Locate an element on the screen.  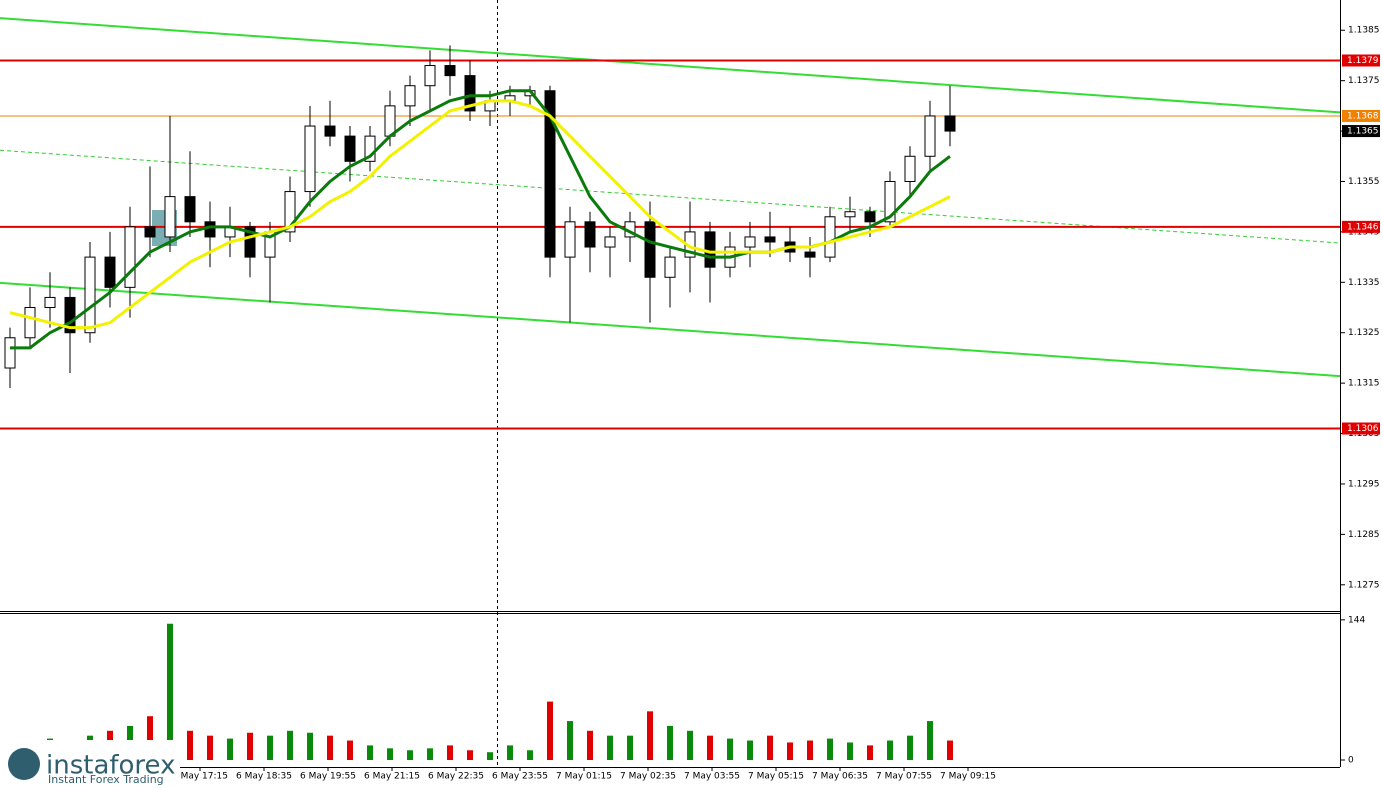
logo-tagline: Instant Forex Trading is located at coordinates (106, 779).